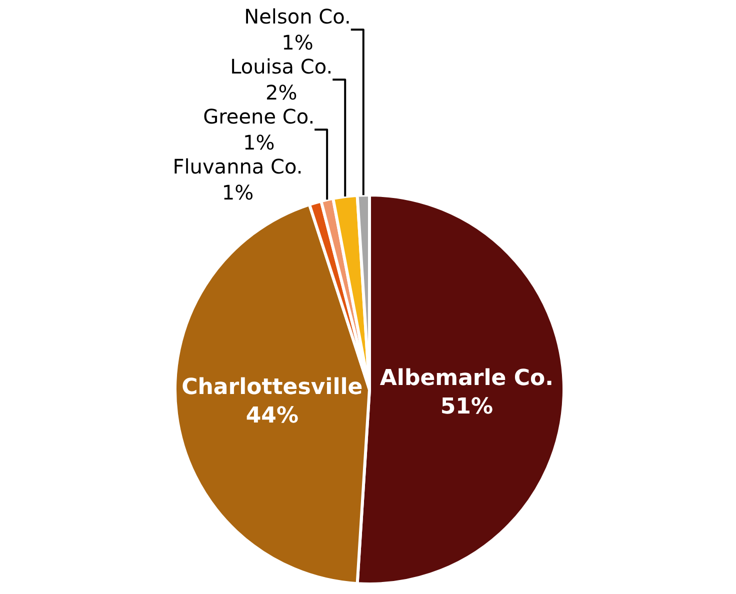 The height and width of the screenshot is (594, 736). What do you see at coordinates (467, 378) in the screenshot?
I see `slice-label: Albemarle Co.` at bounding box center [467, 378].